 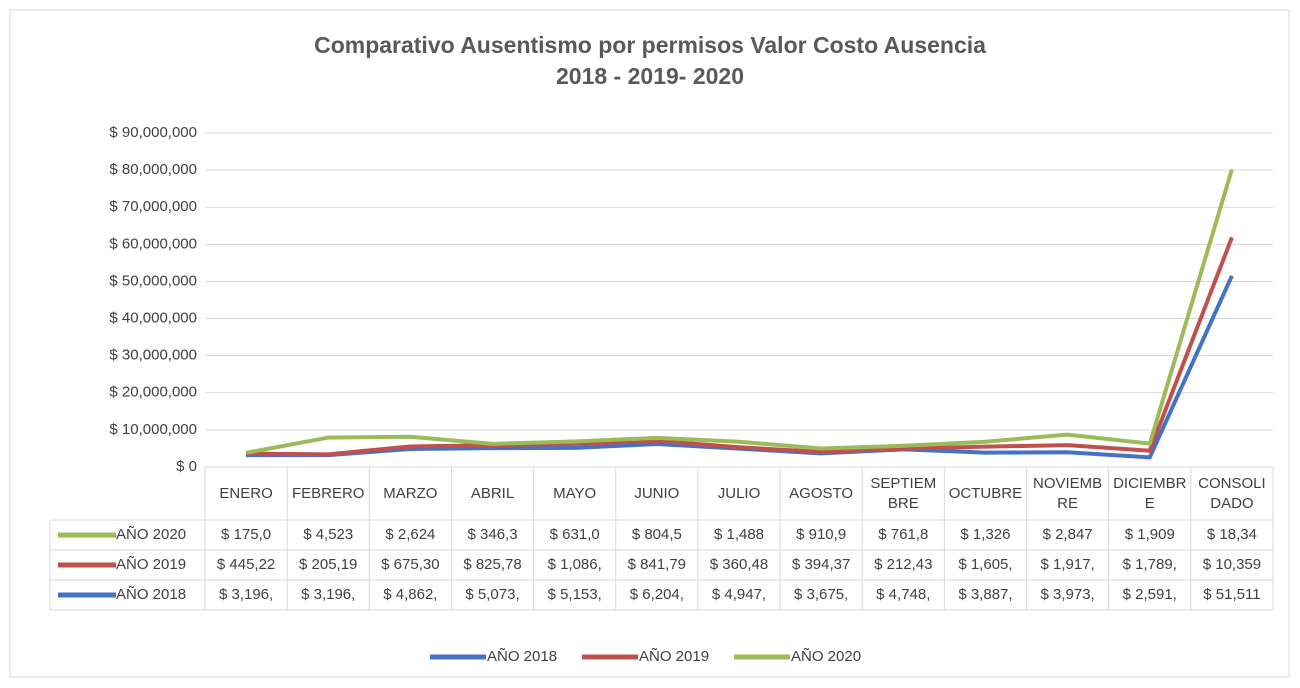 What do you see at coordinates (151, 534) in the screenshot?
I see `table-series-name: AÑO 2020` at bounding box center [151, 534].